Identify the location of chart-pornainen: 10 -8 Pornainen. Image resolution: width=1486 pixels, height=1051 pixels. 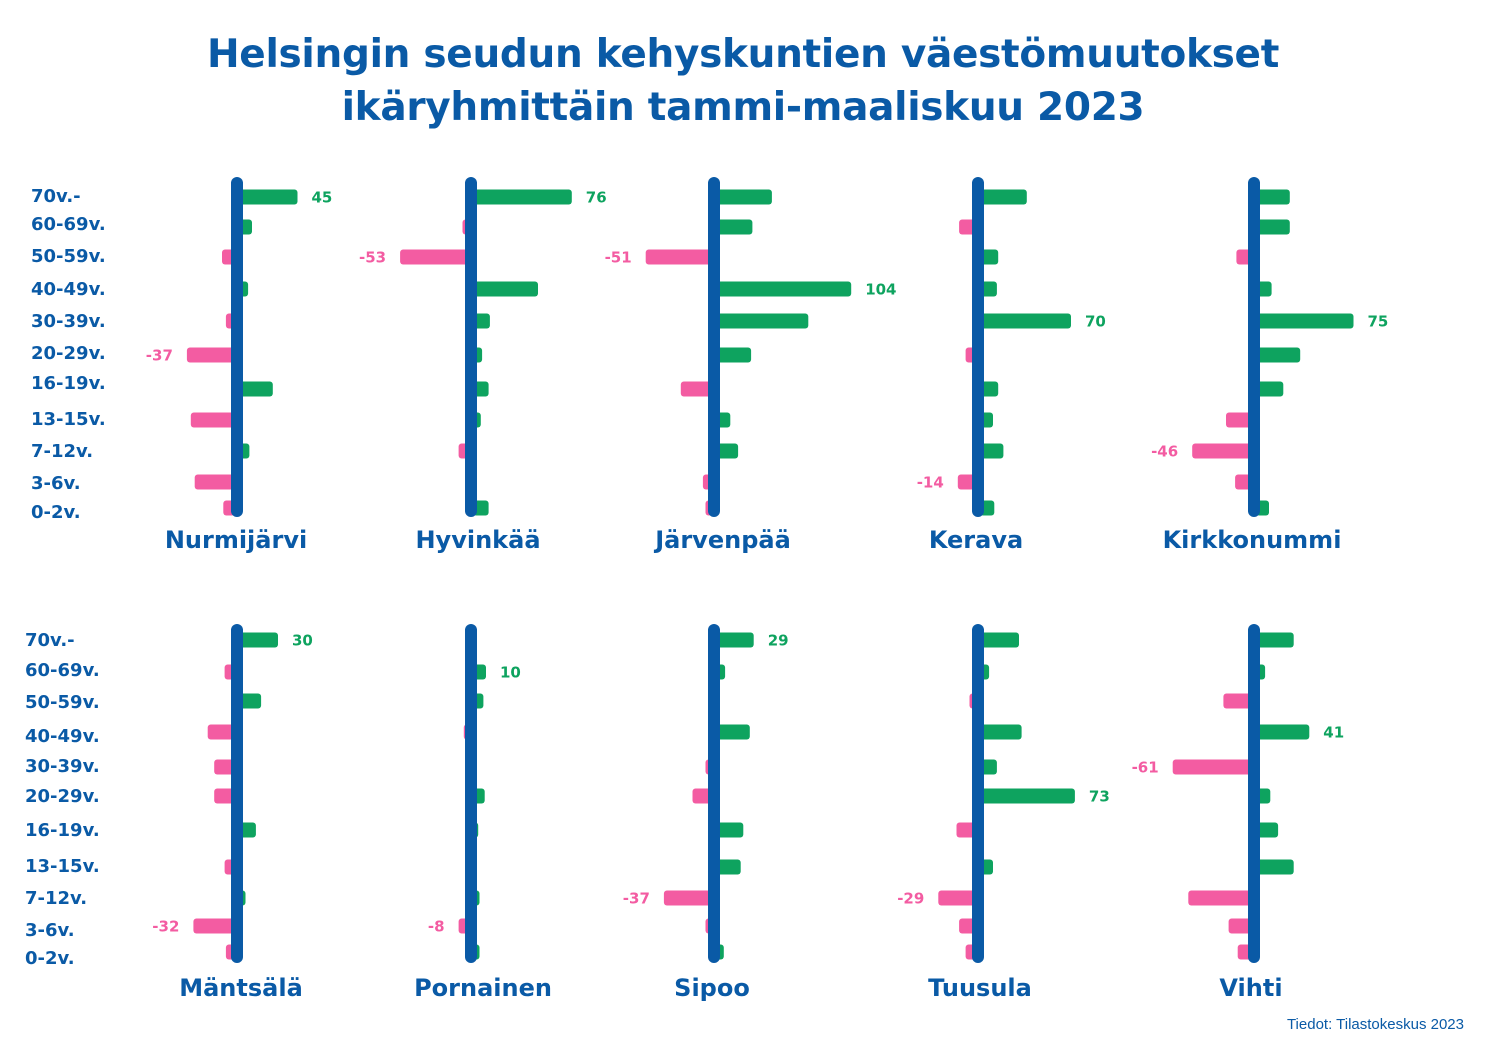
(483, 813).